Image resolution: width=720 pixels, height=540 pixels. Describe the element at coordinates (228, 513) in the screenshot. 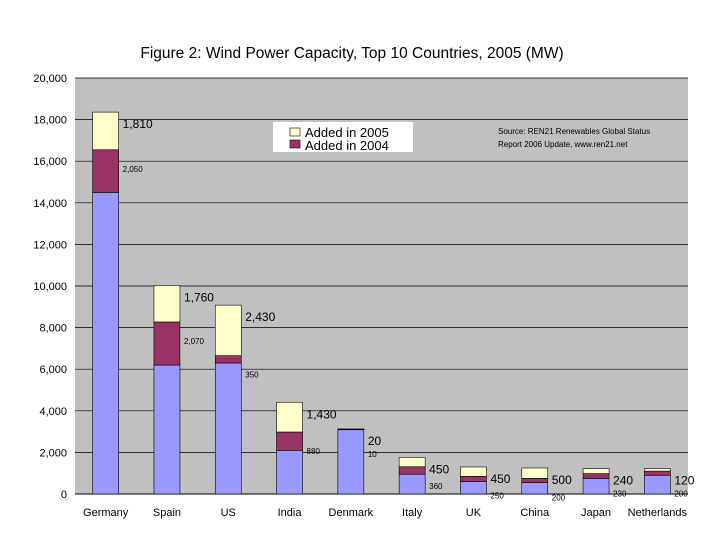

I see `x-category-label: US` at that location.